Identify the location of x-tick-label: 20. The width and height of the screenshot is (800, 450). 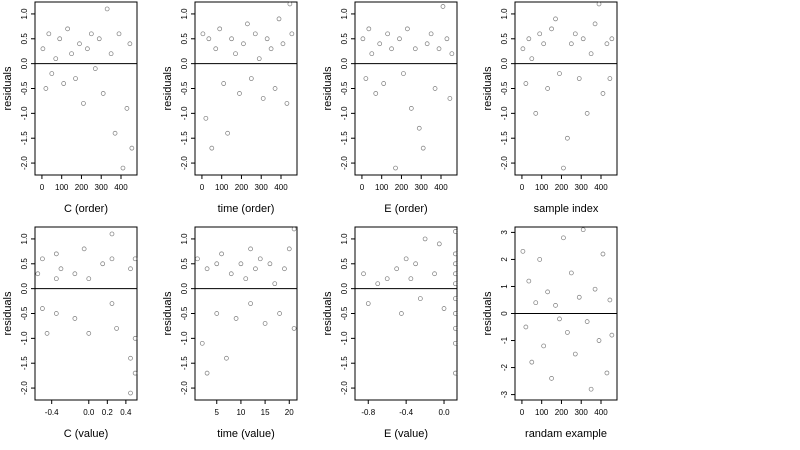
(289, 412).